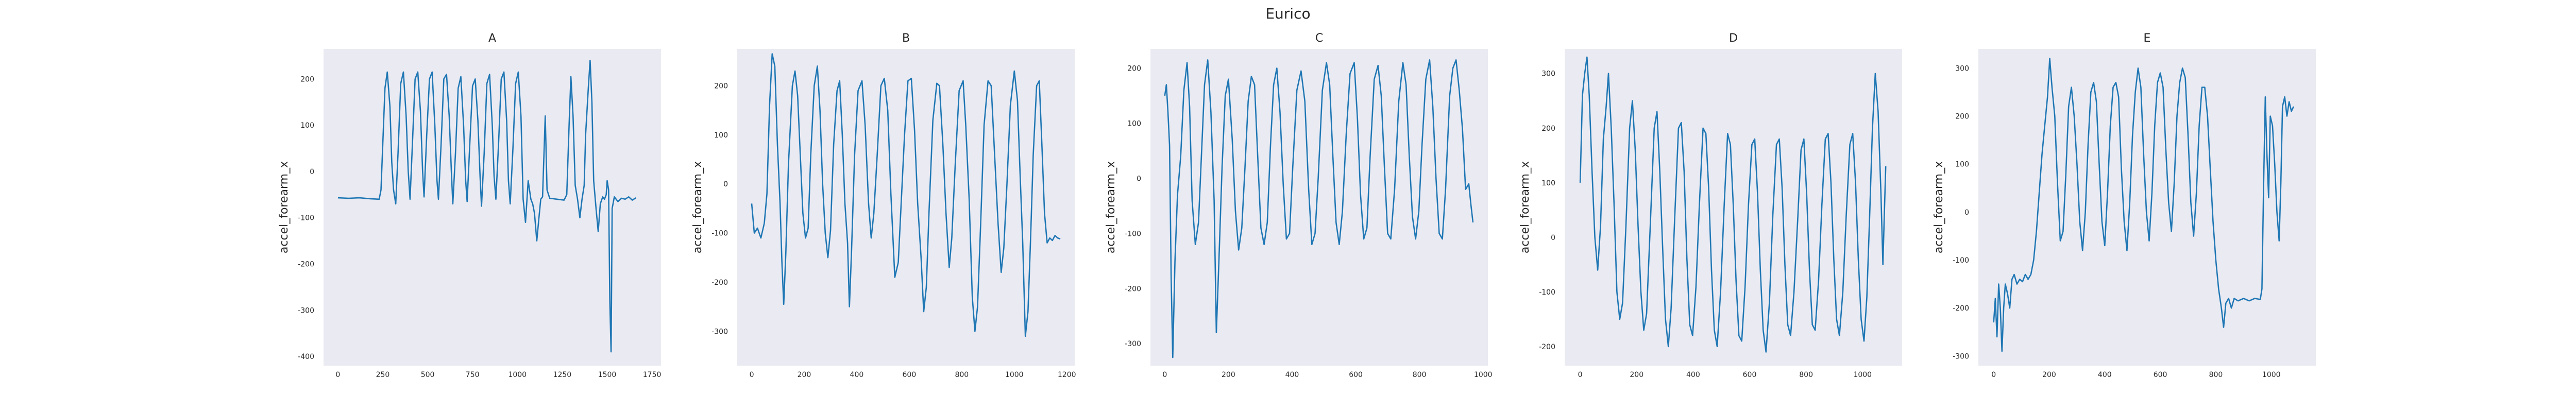  I want to click on x-tick-label: 1750, so click(652, 375).